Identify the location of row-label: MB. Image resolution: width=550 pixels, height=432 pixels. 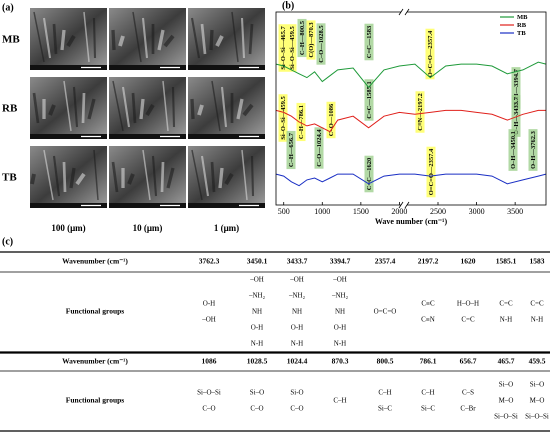
(11, 40).